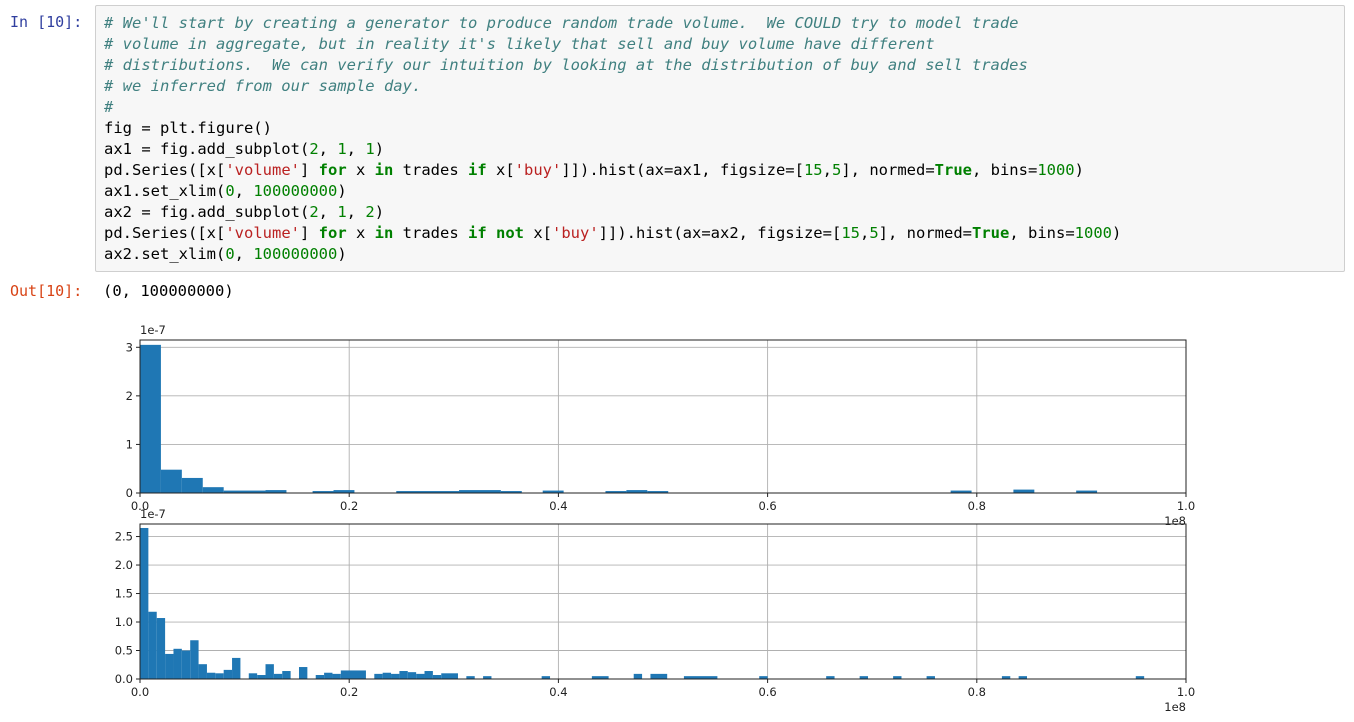  I want to click on y-tick-label: 0, so click(129, 493).